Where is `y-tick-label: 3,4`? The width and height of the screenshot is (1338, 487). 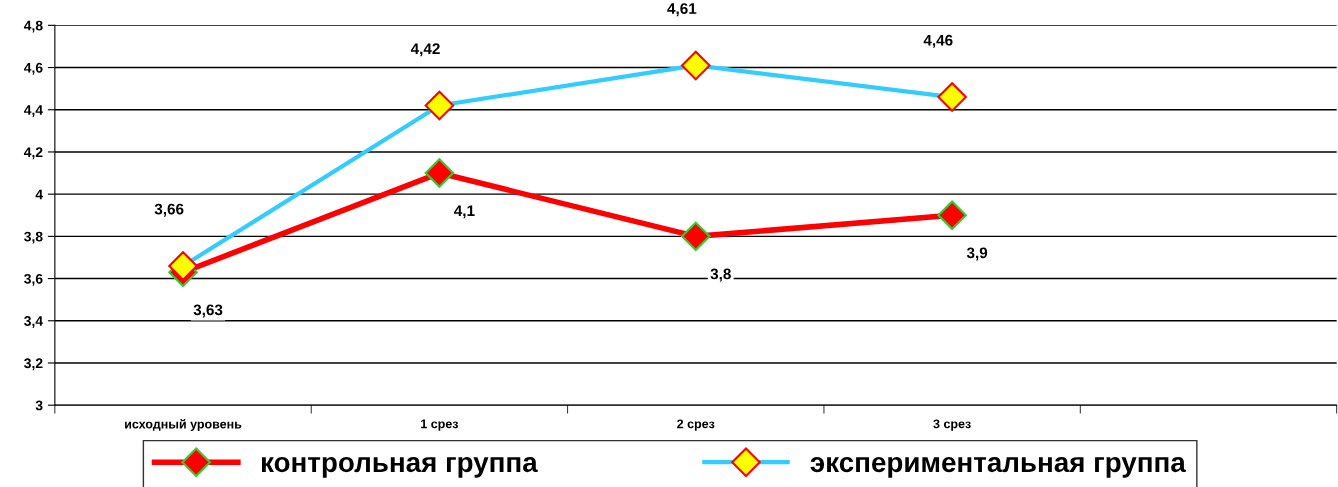
y-tick-label: 3,4 is located at coordinates (33, 322).